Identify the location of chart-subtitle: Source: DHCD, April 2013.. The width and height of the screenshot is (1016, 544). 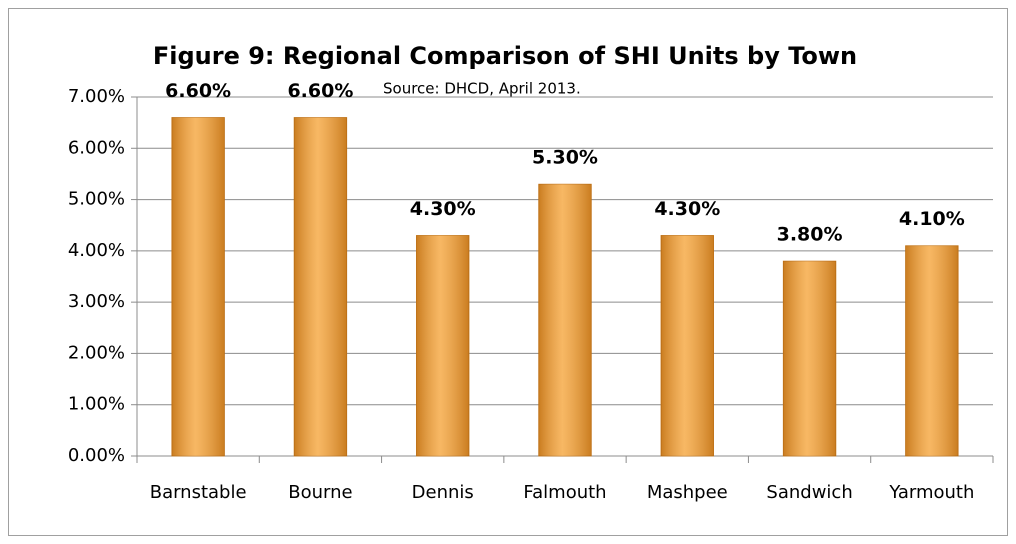
(482, 89).